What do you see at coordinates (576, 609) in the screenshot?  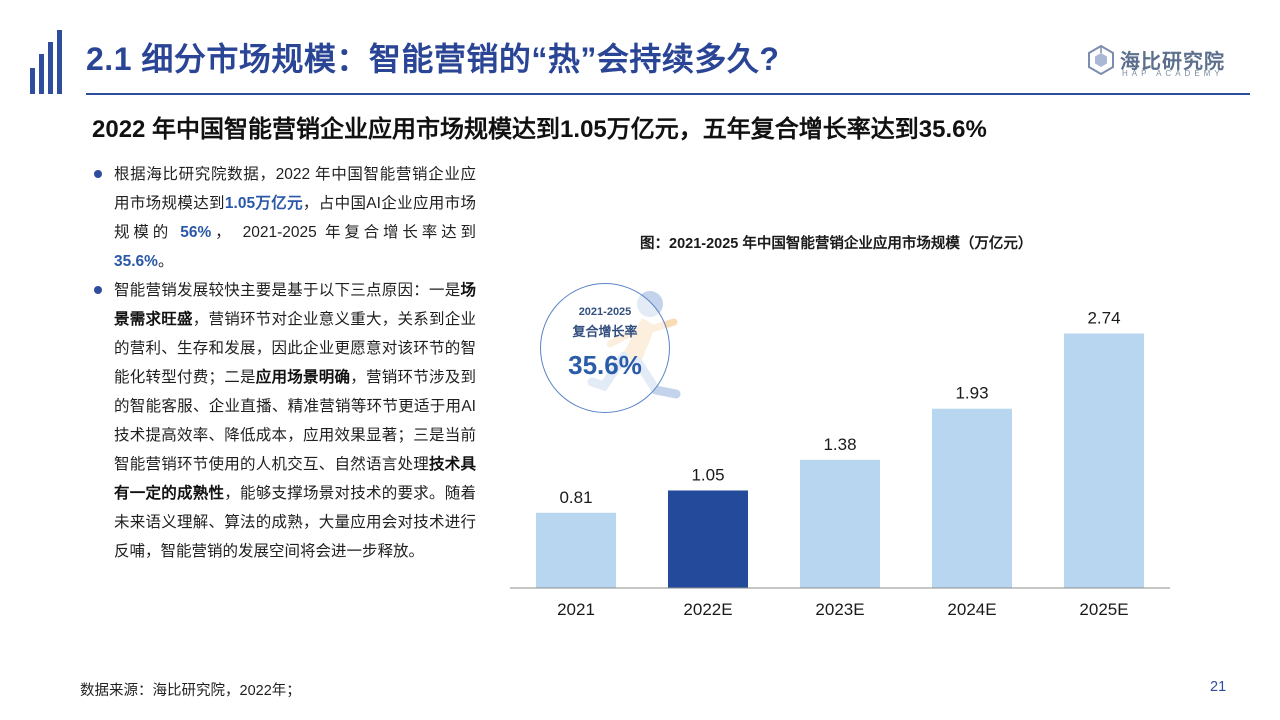 I see `x-tick-label: 2021` at bounding box center [576, 609].